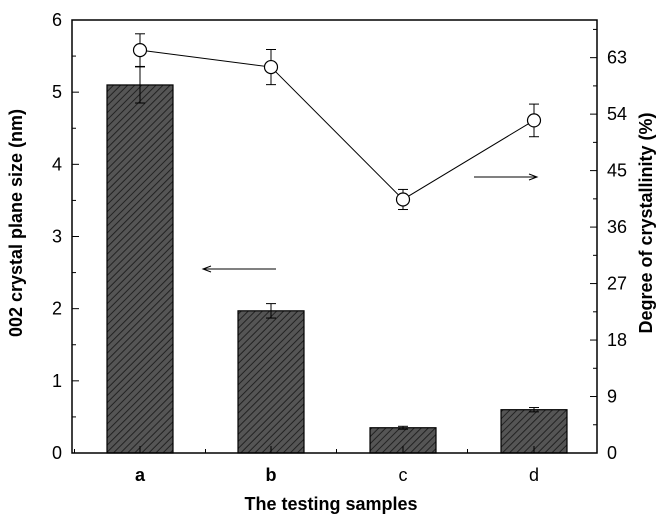 This screenshot has width=663, height=516. Describe the element at coordinates (403, 475) in the screenshot. I see `x-tick-label-c: c` at that location.